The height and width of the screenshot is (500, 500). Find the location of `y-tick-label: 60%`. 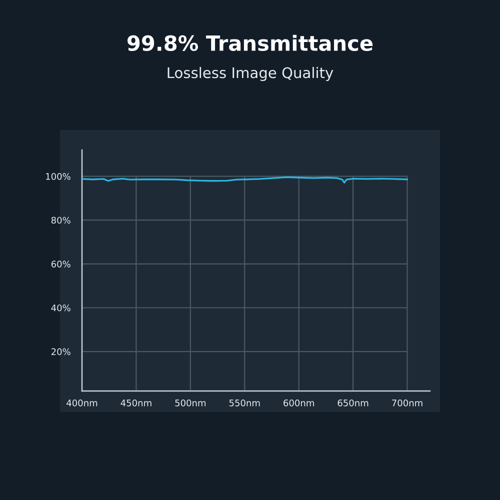

y-tick-label: 60% is located at coordinates (60, 264).